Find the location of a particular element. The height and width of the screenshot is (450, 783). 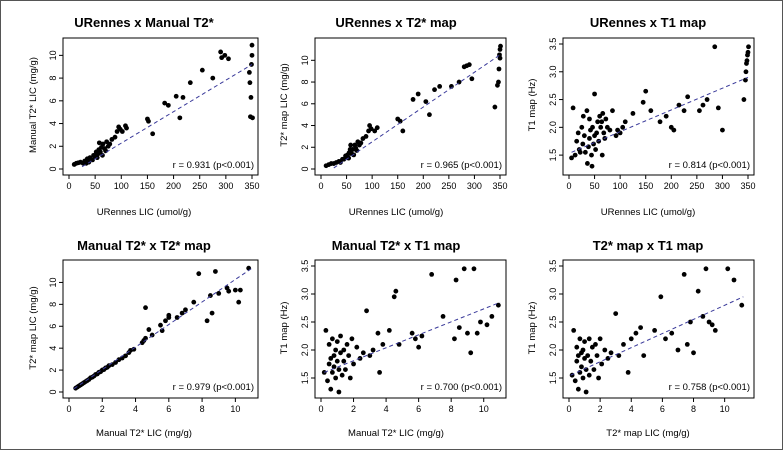

panel-2-xtick-label: 250 is located at coordinates (696, 186).